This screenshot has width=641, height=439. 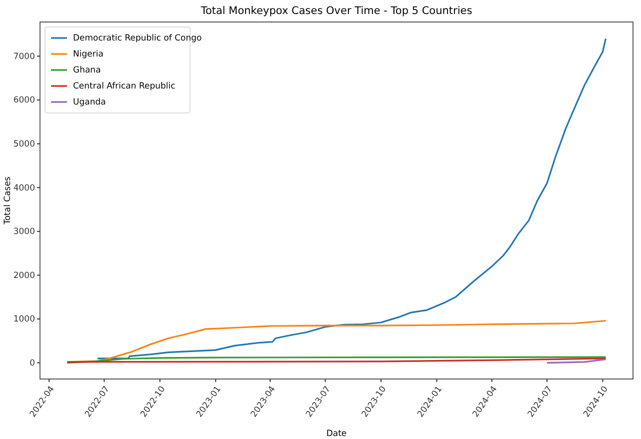 What do you see at coordinates (336, 434) in the screenshot?
I see `x-axis-title: Date` at bounding box center [336, 434].